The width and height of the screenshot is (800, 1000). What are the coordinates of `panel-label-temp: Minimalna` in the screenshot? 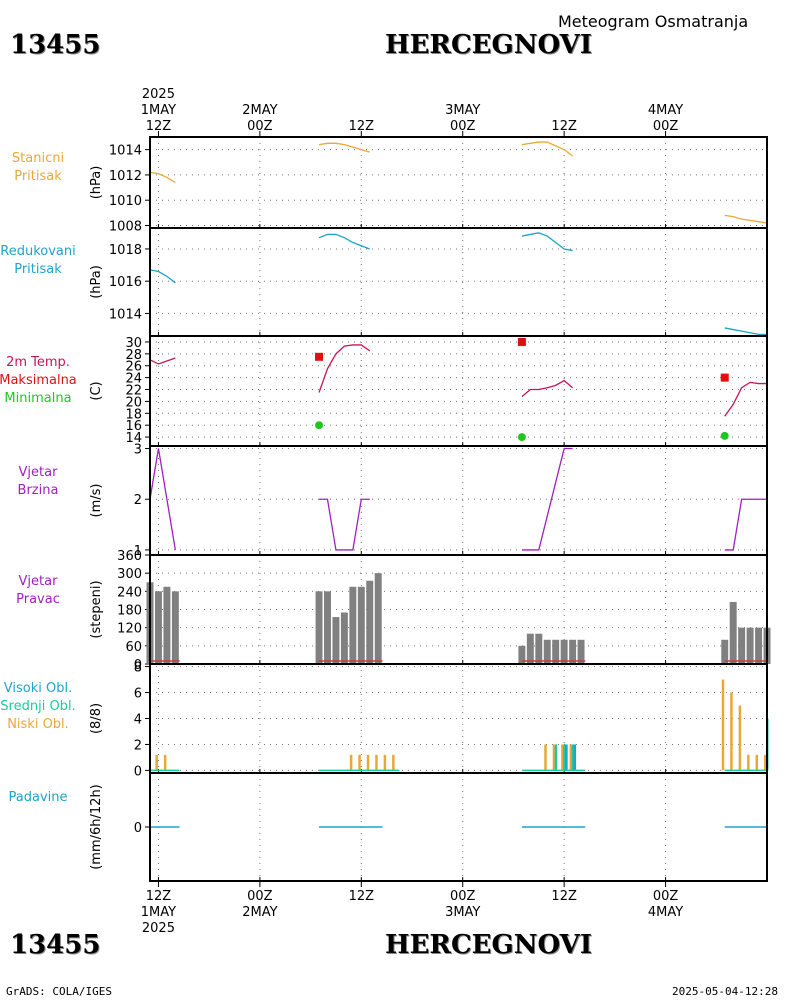 It's located at (37, 398).